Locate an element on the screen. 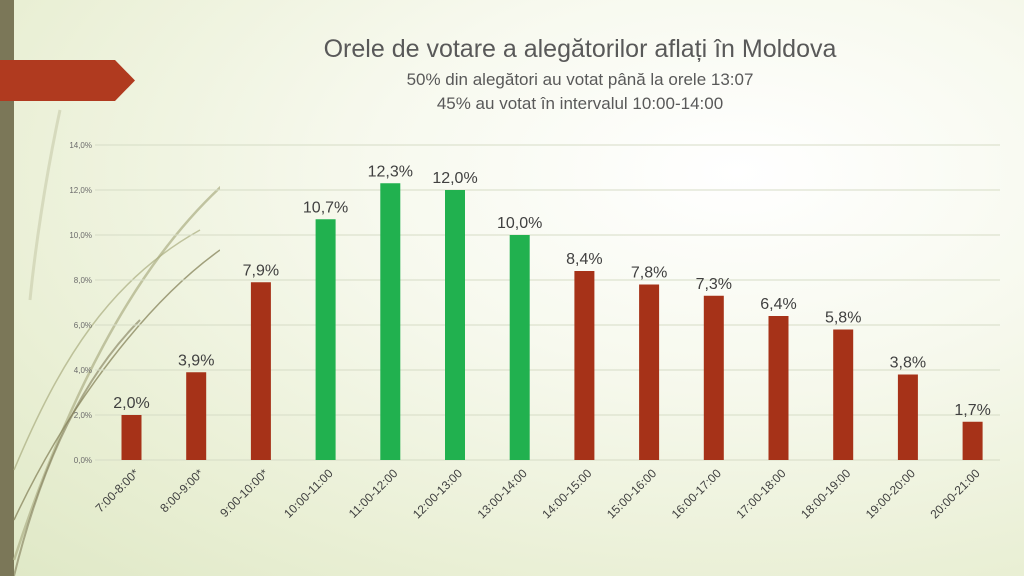  x-category-label: 17:00-18:00 is located at coordinates (760, 493).